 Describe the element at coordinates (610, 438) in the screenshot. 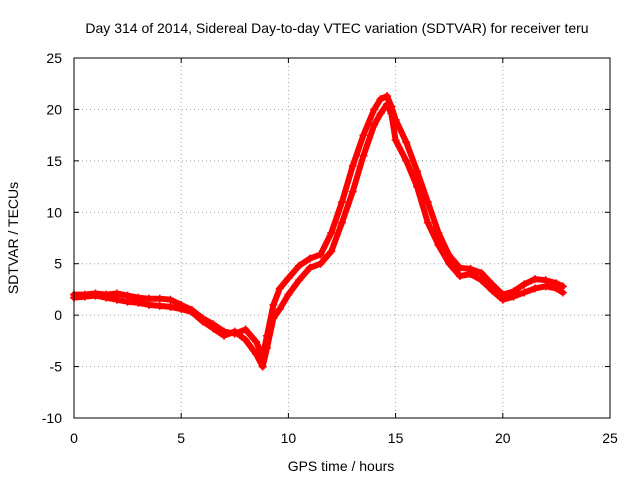

I see `x-tick-label-5: 25` at that location.